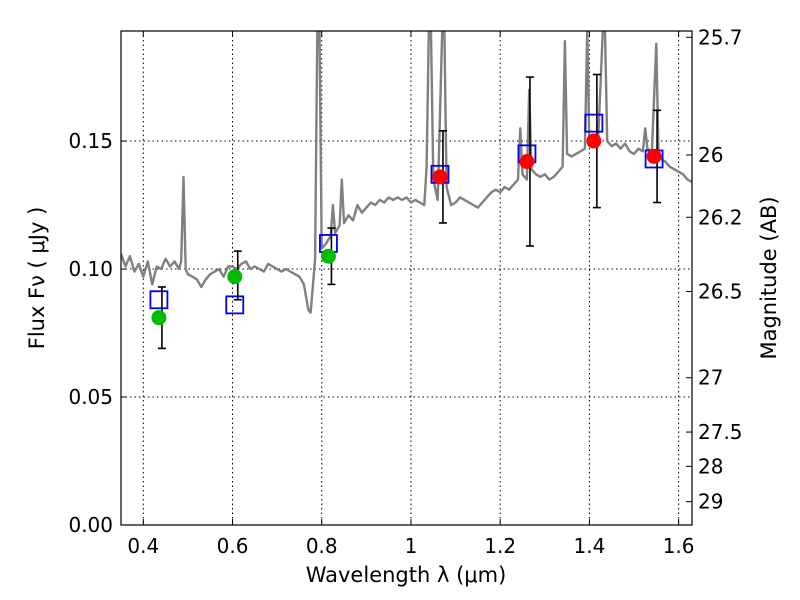  I want to click on y-axis-label: Flux Fν ( μJy ), so click(37, 278).